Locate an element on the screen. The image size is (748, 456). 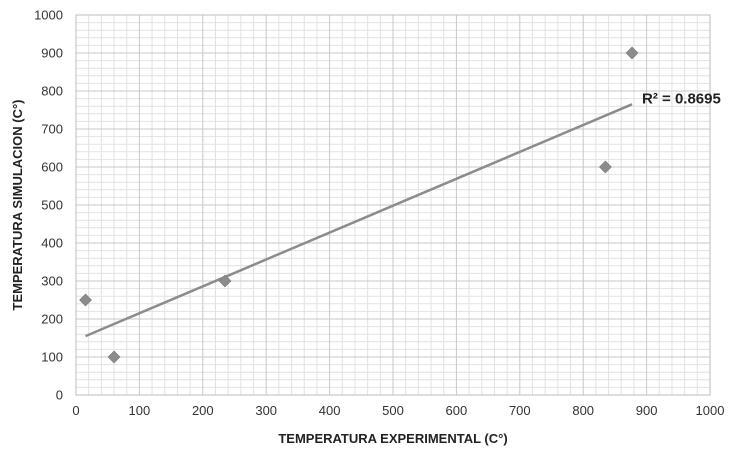
y-tick-label: 600 is located at coordinates (52, 167).